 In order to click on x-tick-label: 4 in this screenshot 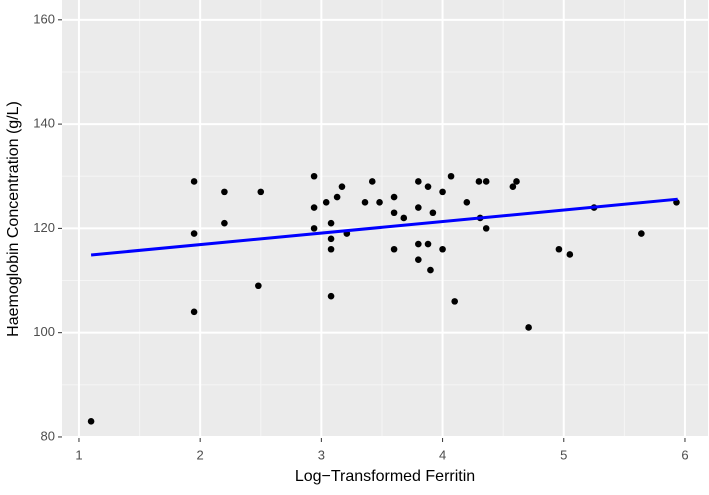, I will do `click(442, 454)`.